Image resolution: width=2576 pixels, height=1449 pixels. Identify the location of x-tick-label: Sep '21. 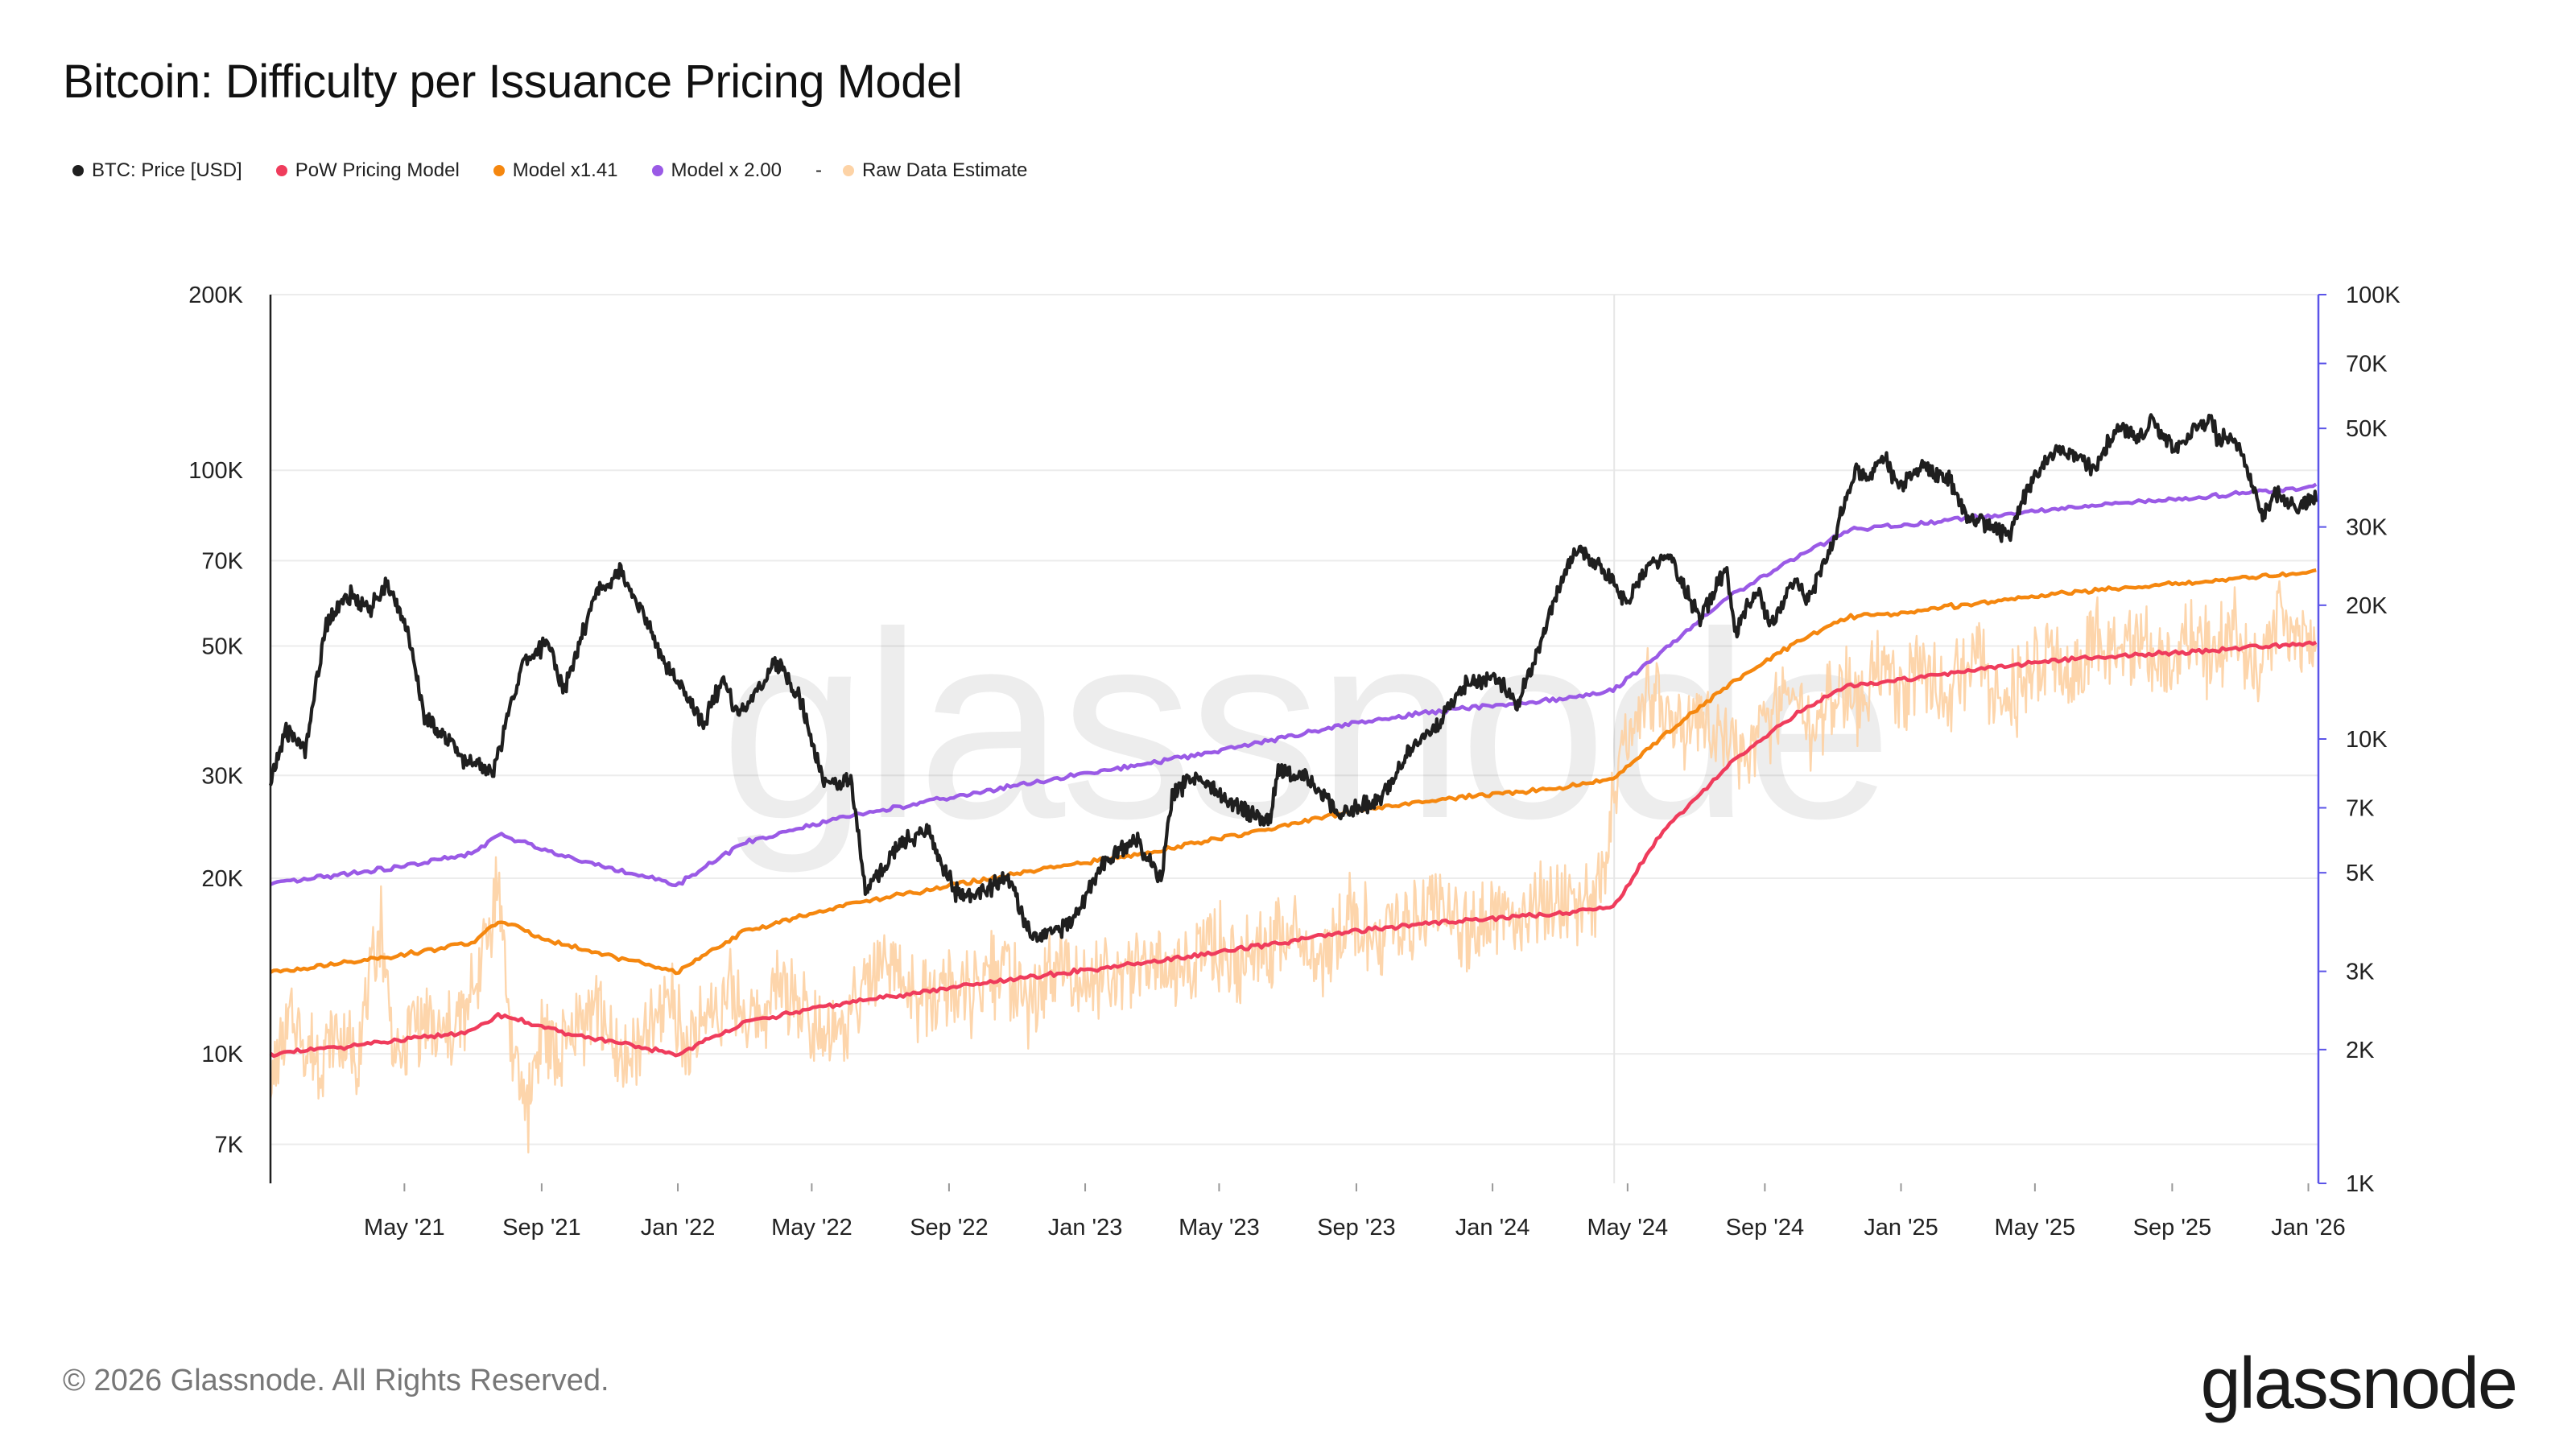
(541, 1228).